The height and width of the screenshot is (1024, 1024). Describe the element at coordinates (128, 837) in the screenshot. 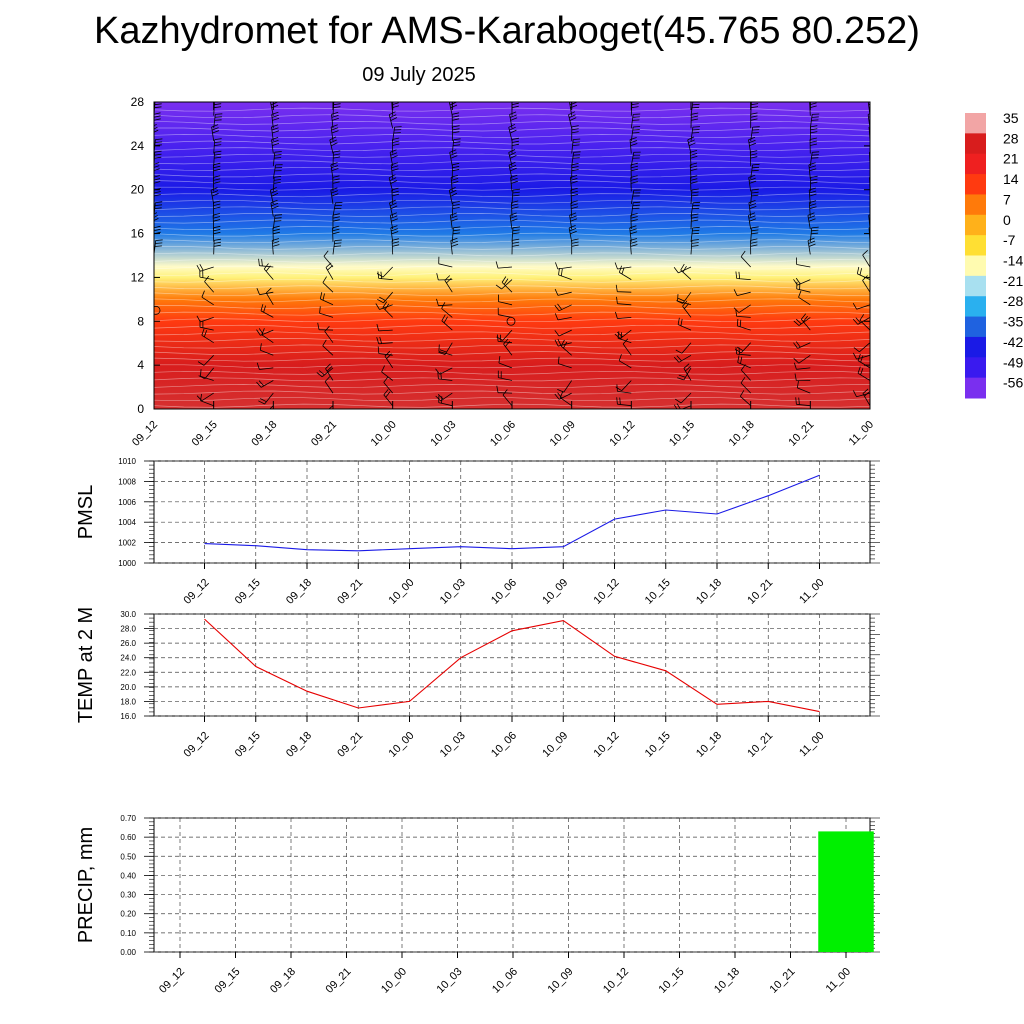

I see `y-tick-label: 0.60` at that location.